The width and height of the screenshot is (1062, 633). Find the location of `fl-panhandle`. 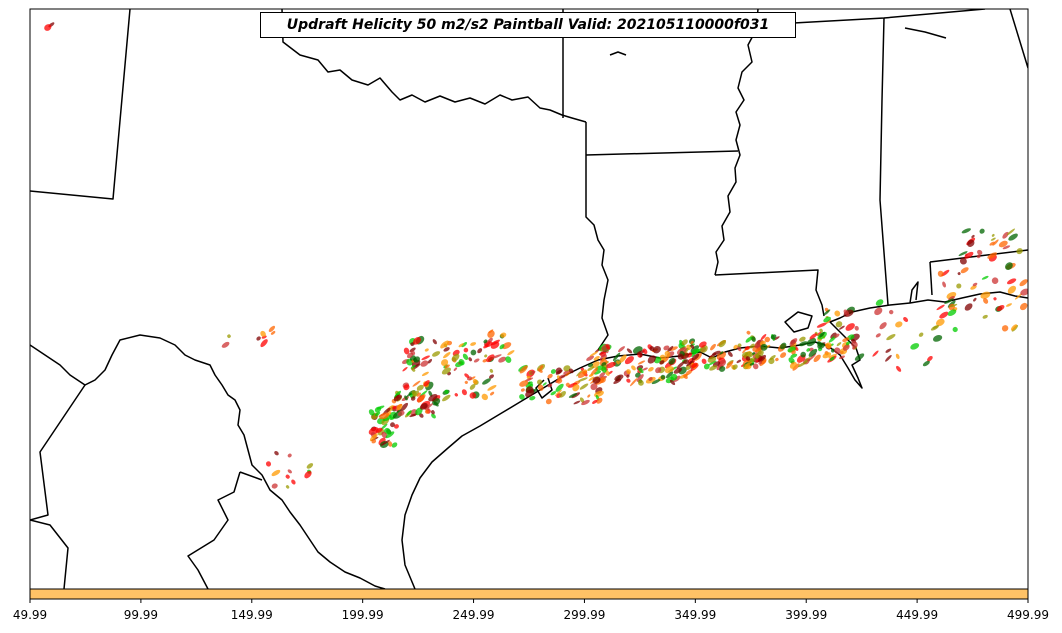

fl-panhandle is located at coordinates (931, 278).